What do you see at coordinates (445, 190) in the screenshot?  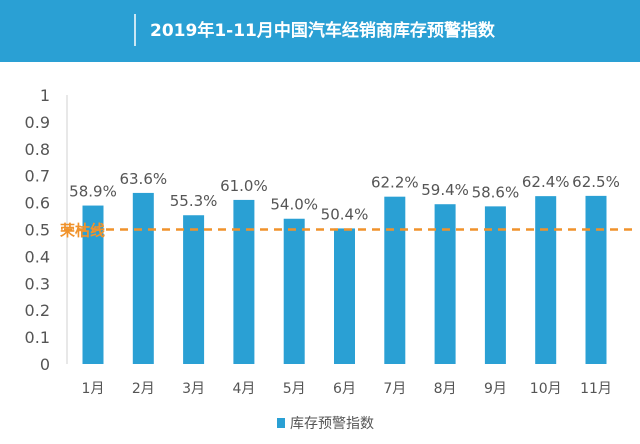 I see `data-label: 59.4%` at bounding box center [445, 190].